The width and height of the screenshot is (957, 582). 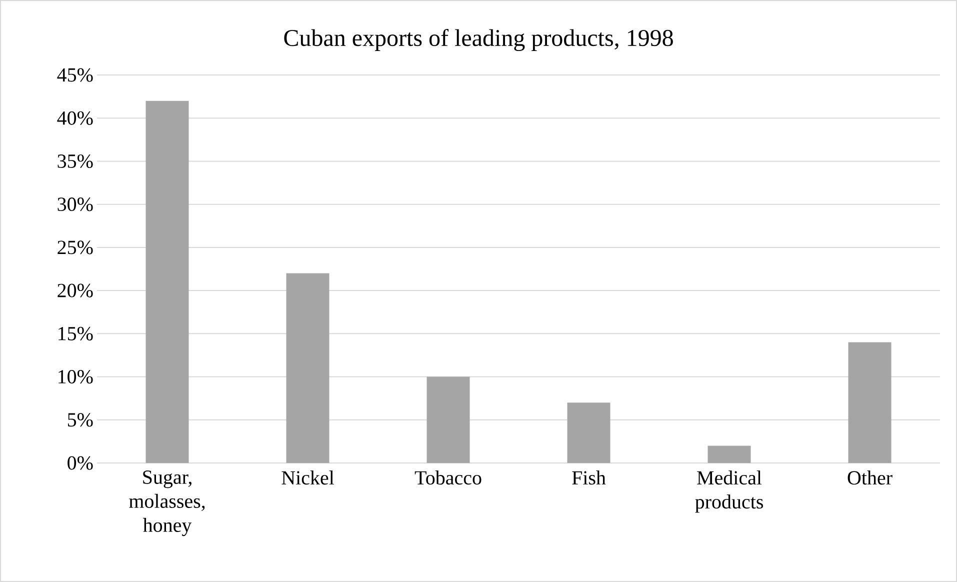 I want to click on y-tick-label: 30%, so click(x=75, y=205).